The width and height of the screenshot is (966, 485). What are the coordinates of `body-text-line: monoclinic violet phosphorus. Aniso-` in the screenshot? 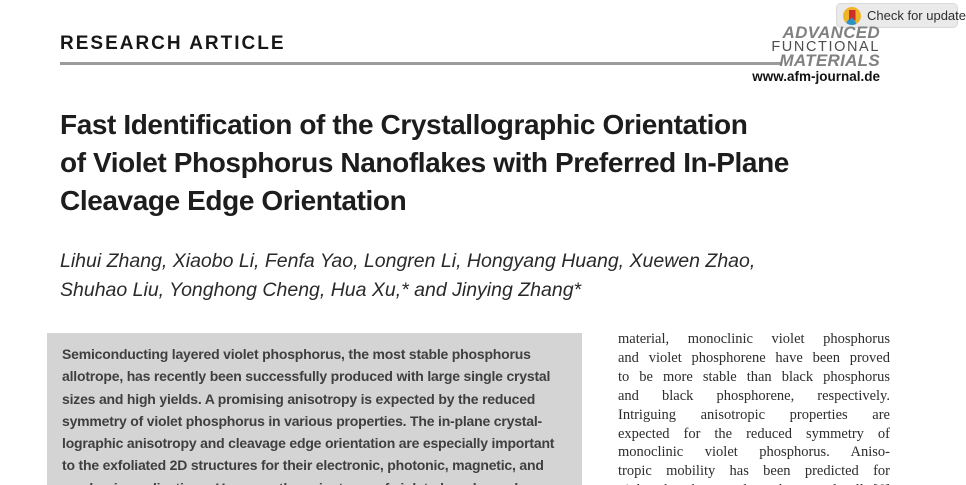 It's located at (754, 452).